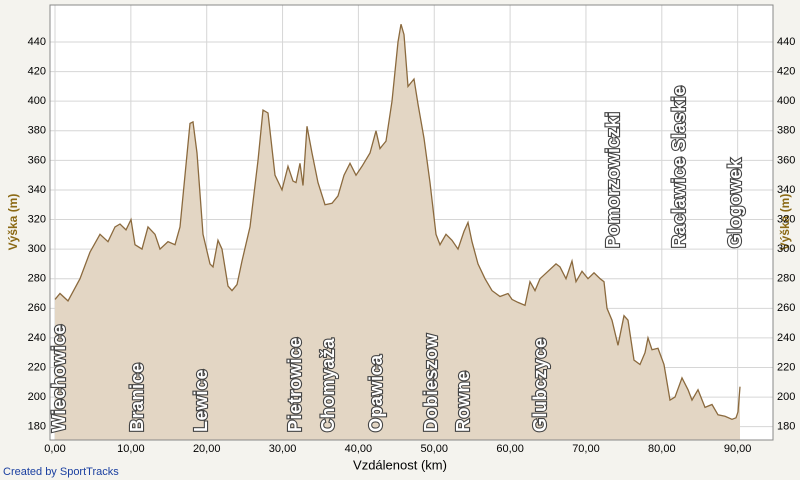 The width and height of the screenshot is (800, 480). Describe the element at coordinates (37, 338) in the screenshot. I see `y-tick-label: 240` at that location.